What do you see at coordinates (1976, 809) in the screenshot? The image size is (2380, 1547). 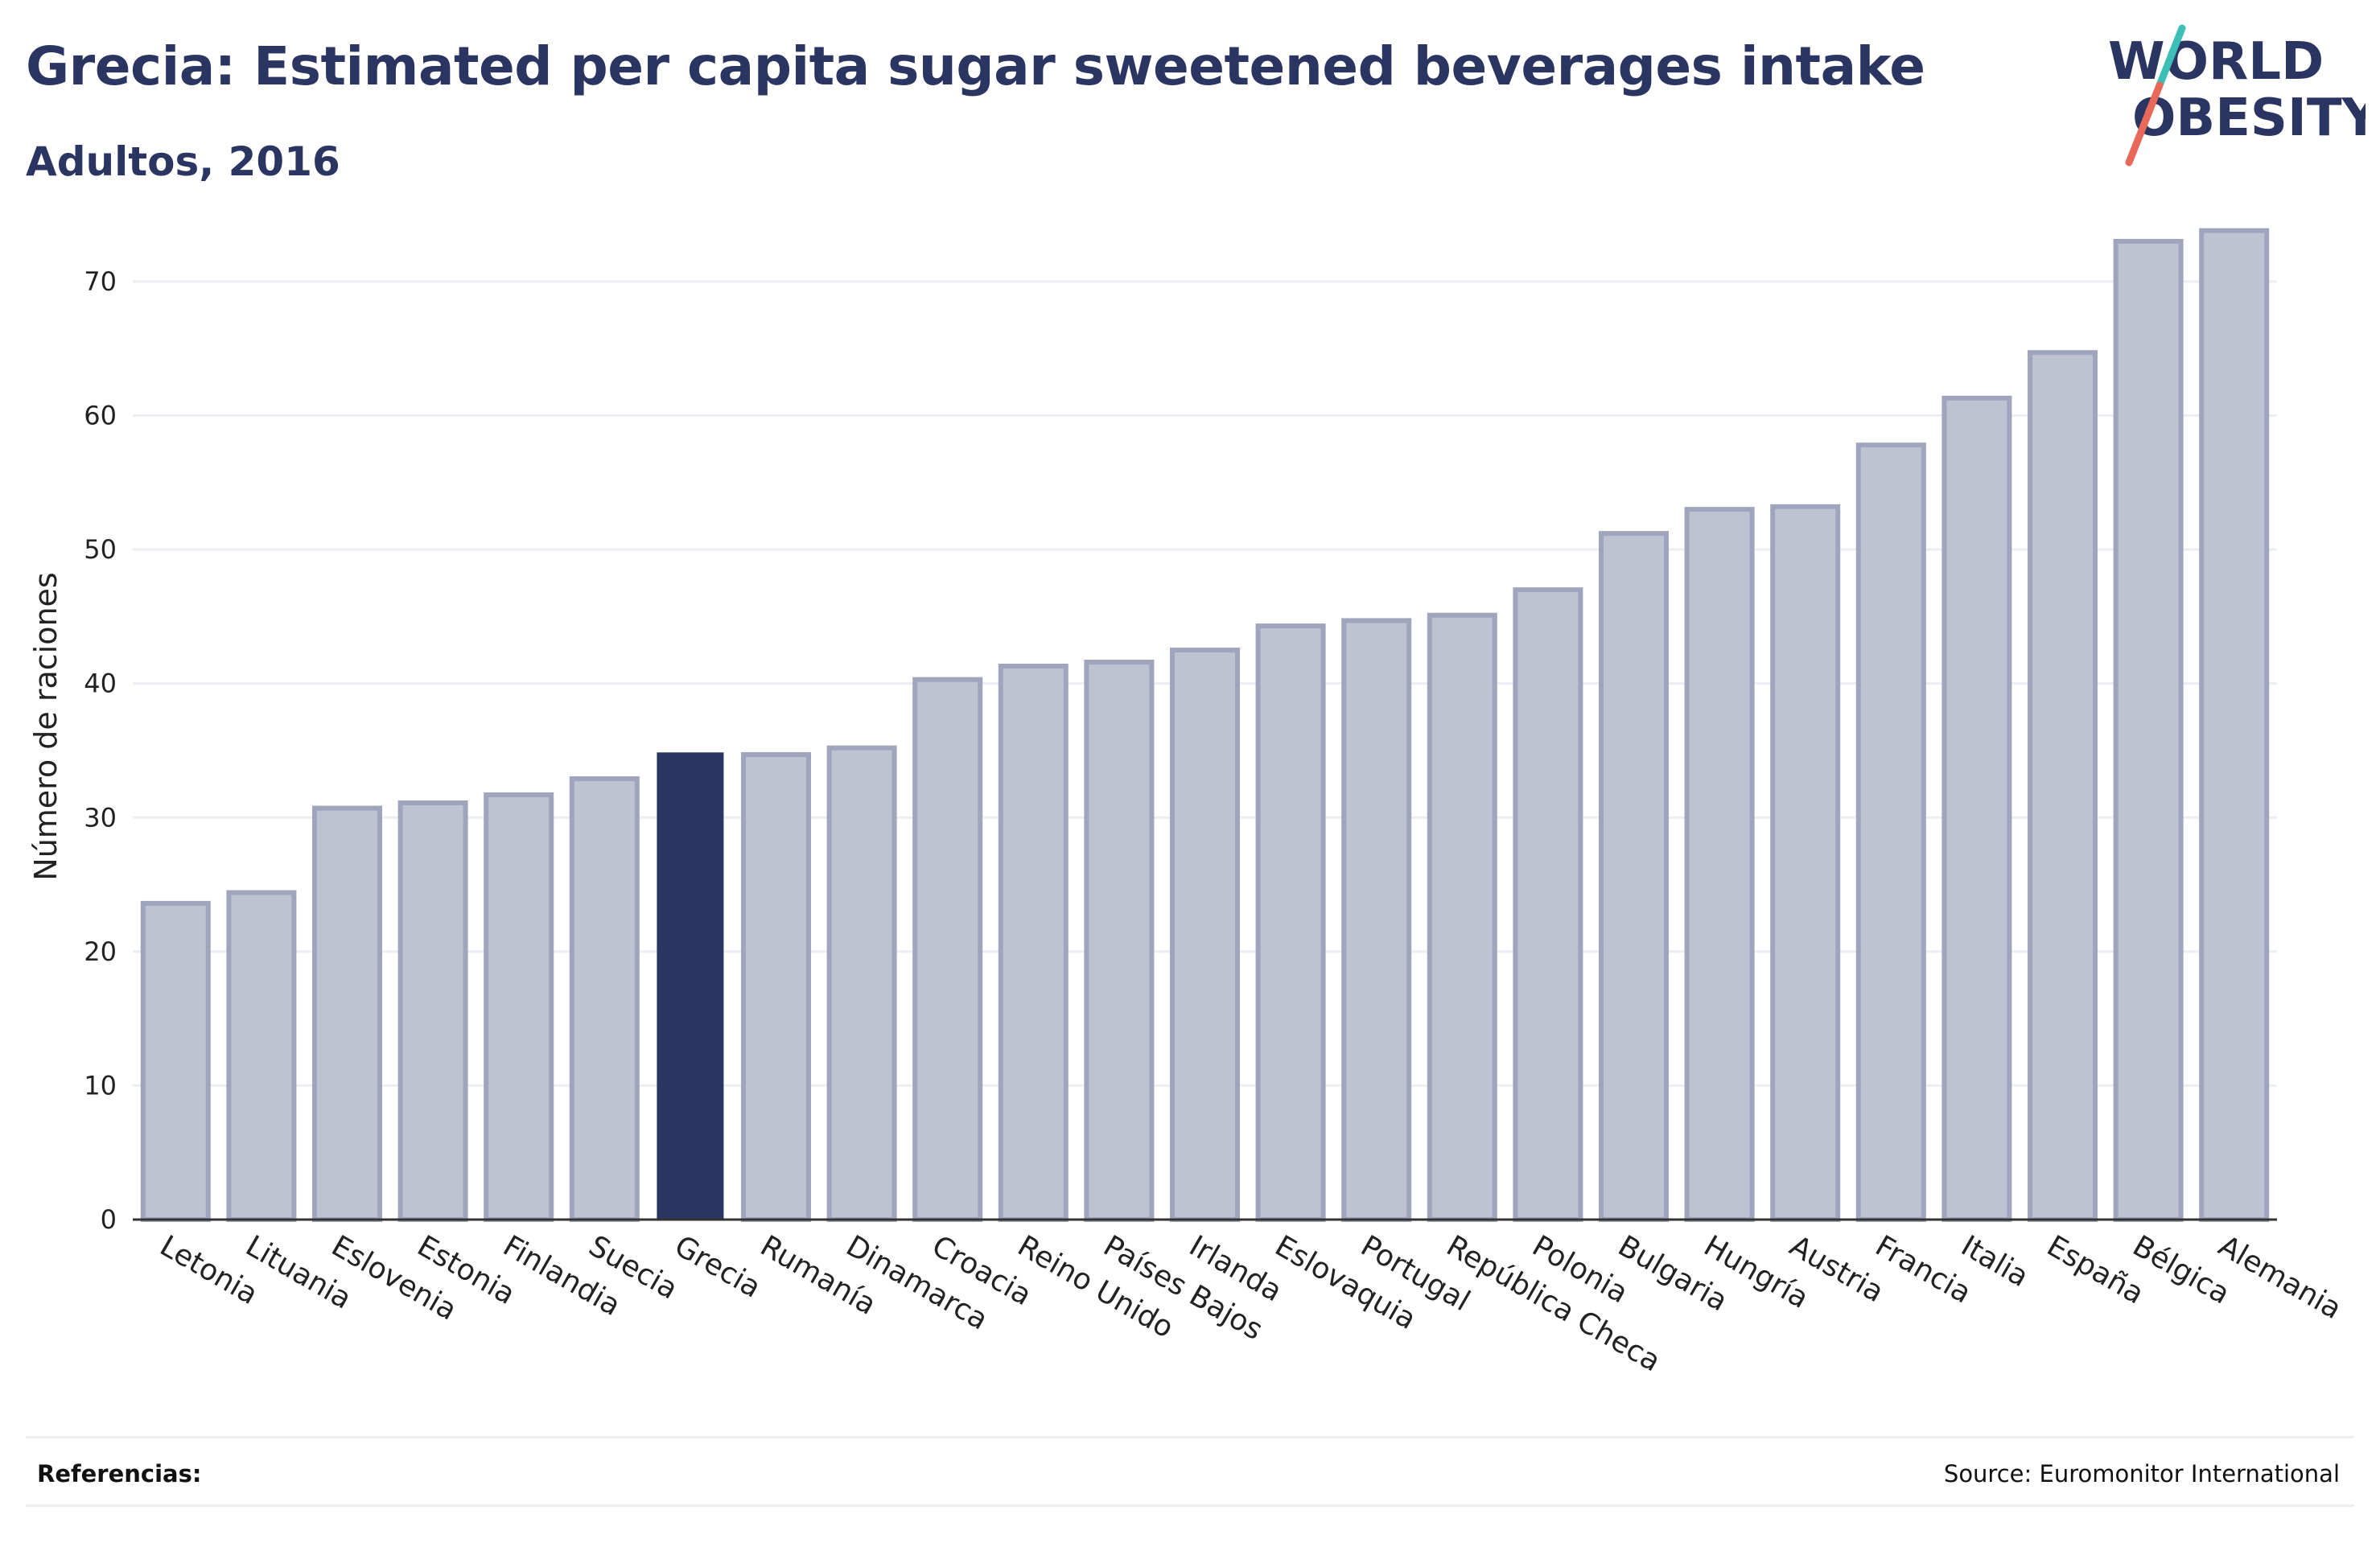 I see `bar-italia` at bounding box center [1976, 809].